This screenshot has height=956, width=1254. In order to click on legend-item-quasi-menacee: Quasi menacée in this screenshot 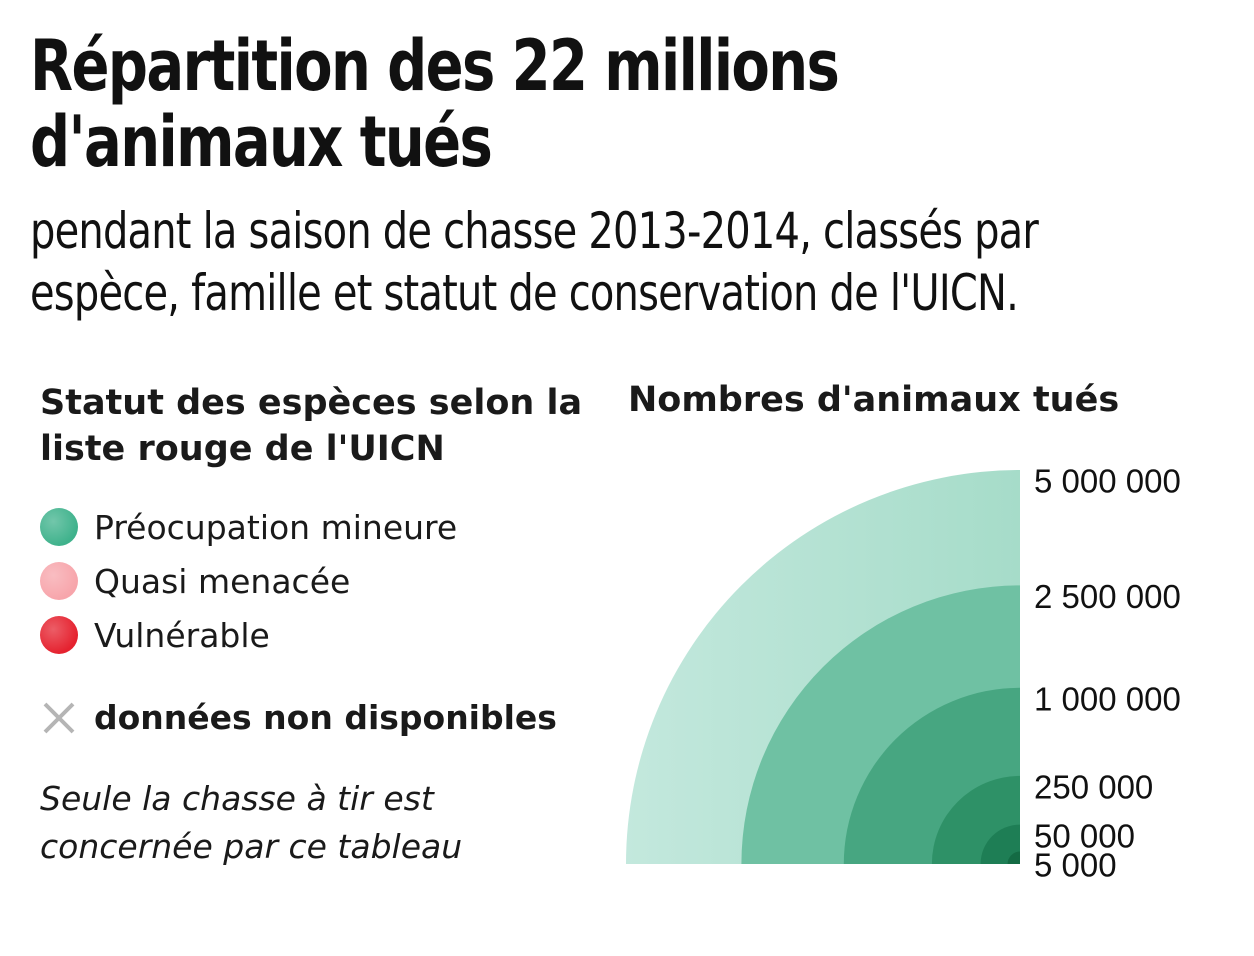, I will do `click(248, 581)`.